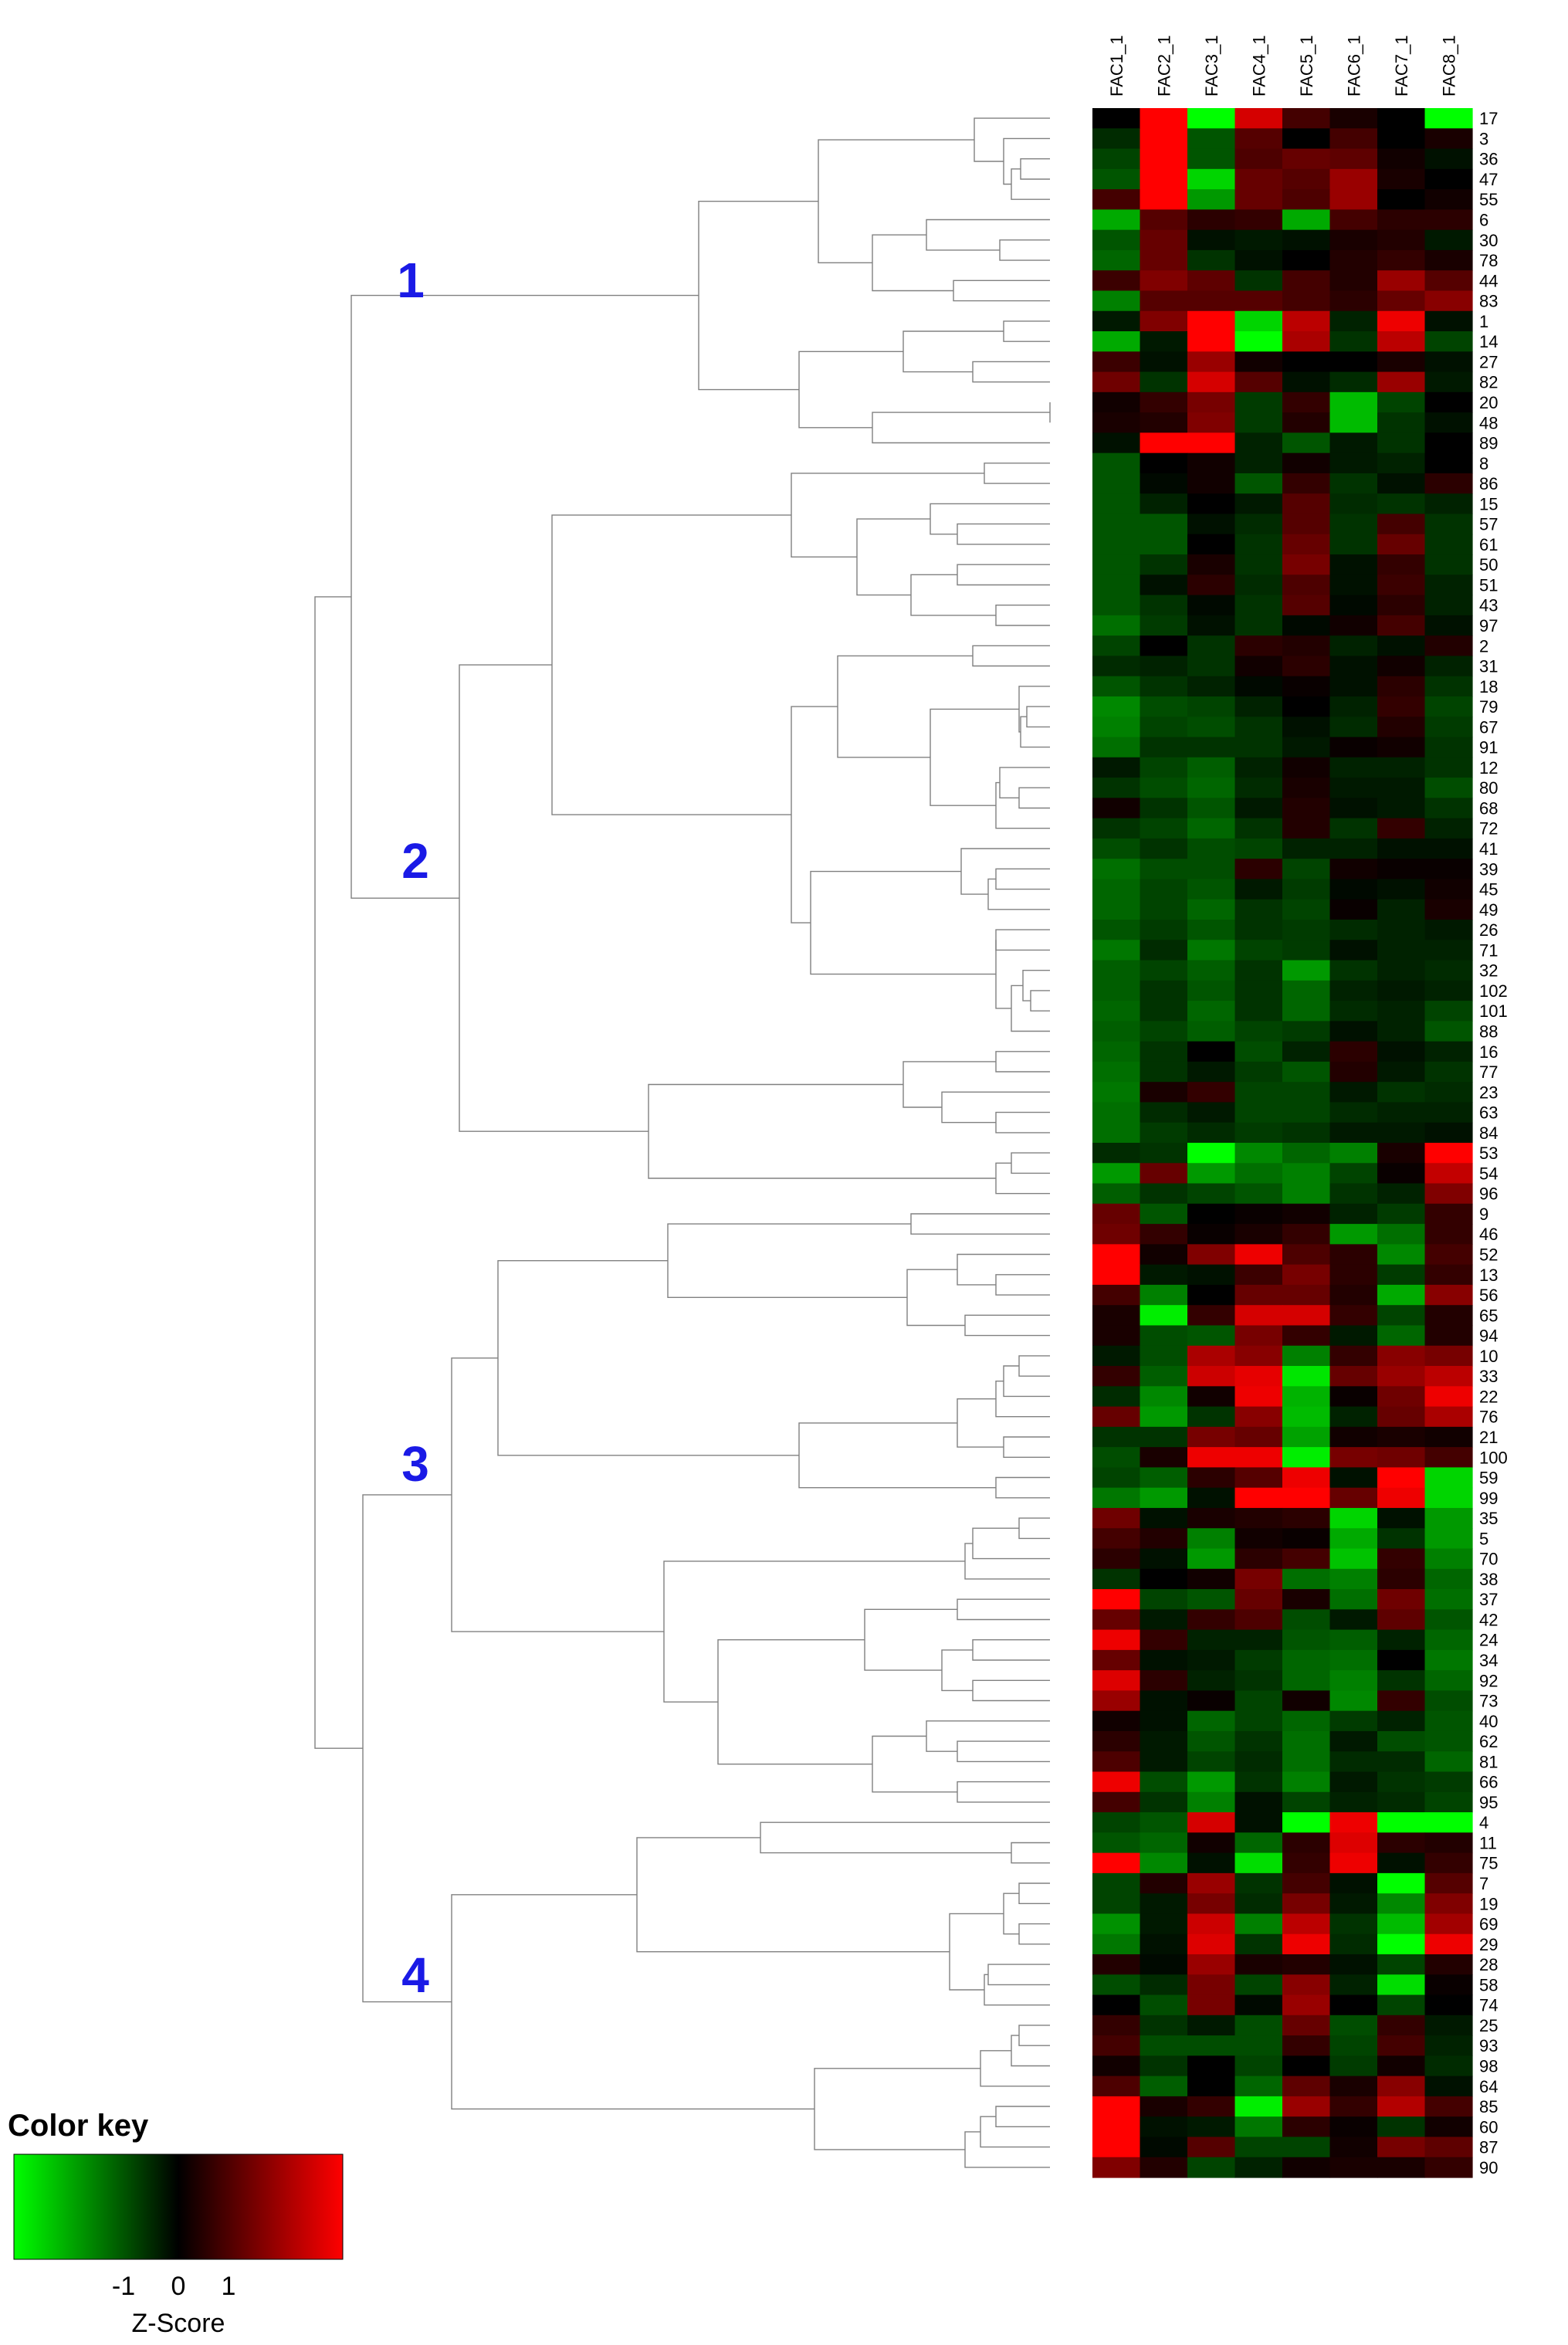 The width and height of the screenshot is (1568, 2345). What do you see at coordinates (1488, 788) in the screenshot?
I see `row-label: 80` at bounding box center [1488, 788].